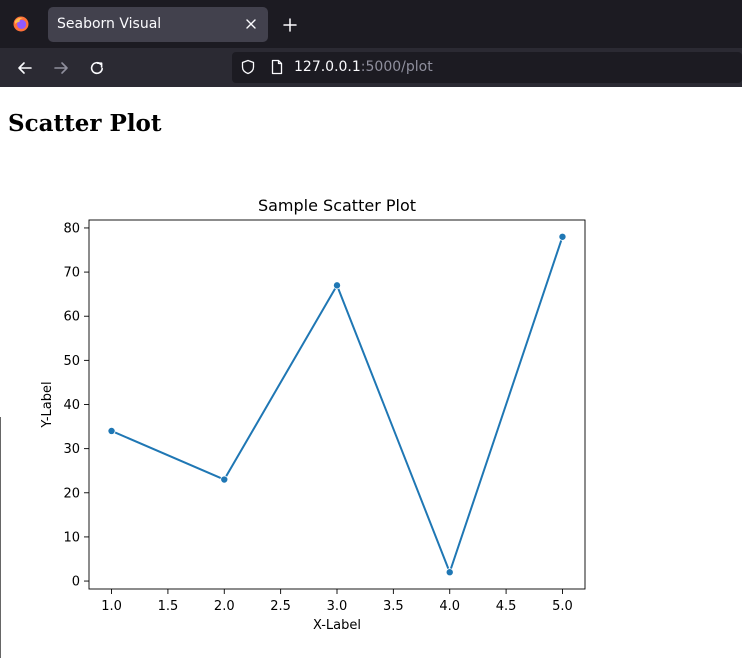 The width and height of the screenshot is (742, 658). Describe the element at coordinates (327, 67) in the screenshot. I see `url-host: 127.0.0.1` at that location.